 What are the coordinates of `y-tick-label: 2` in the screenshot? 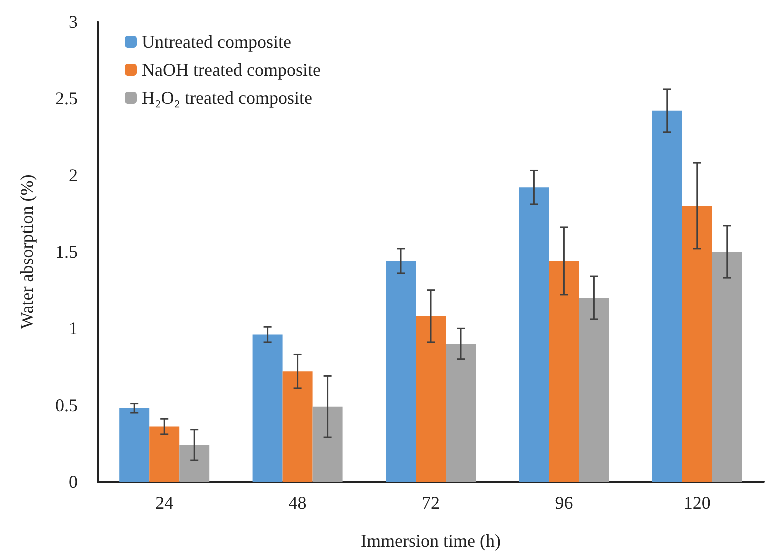 It's located at (73, 175).